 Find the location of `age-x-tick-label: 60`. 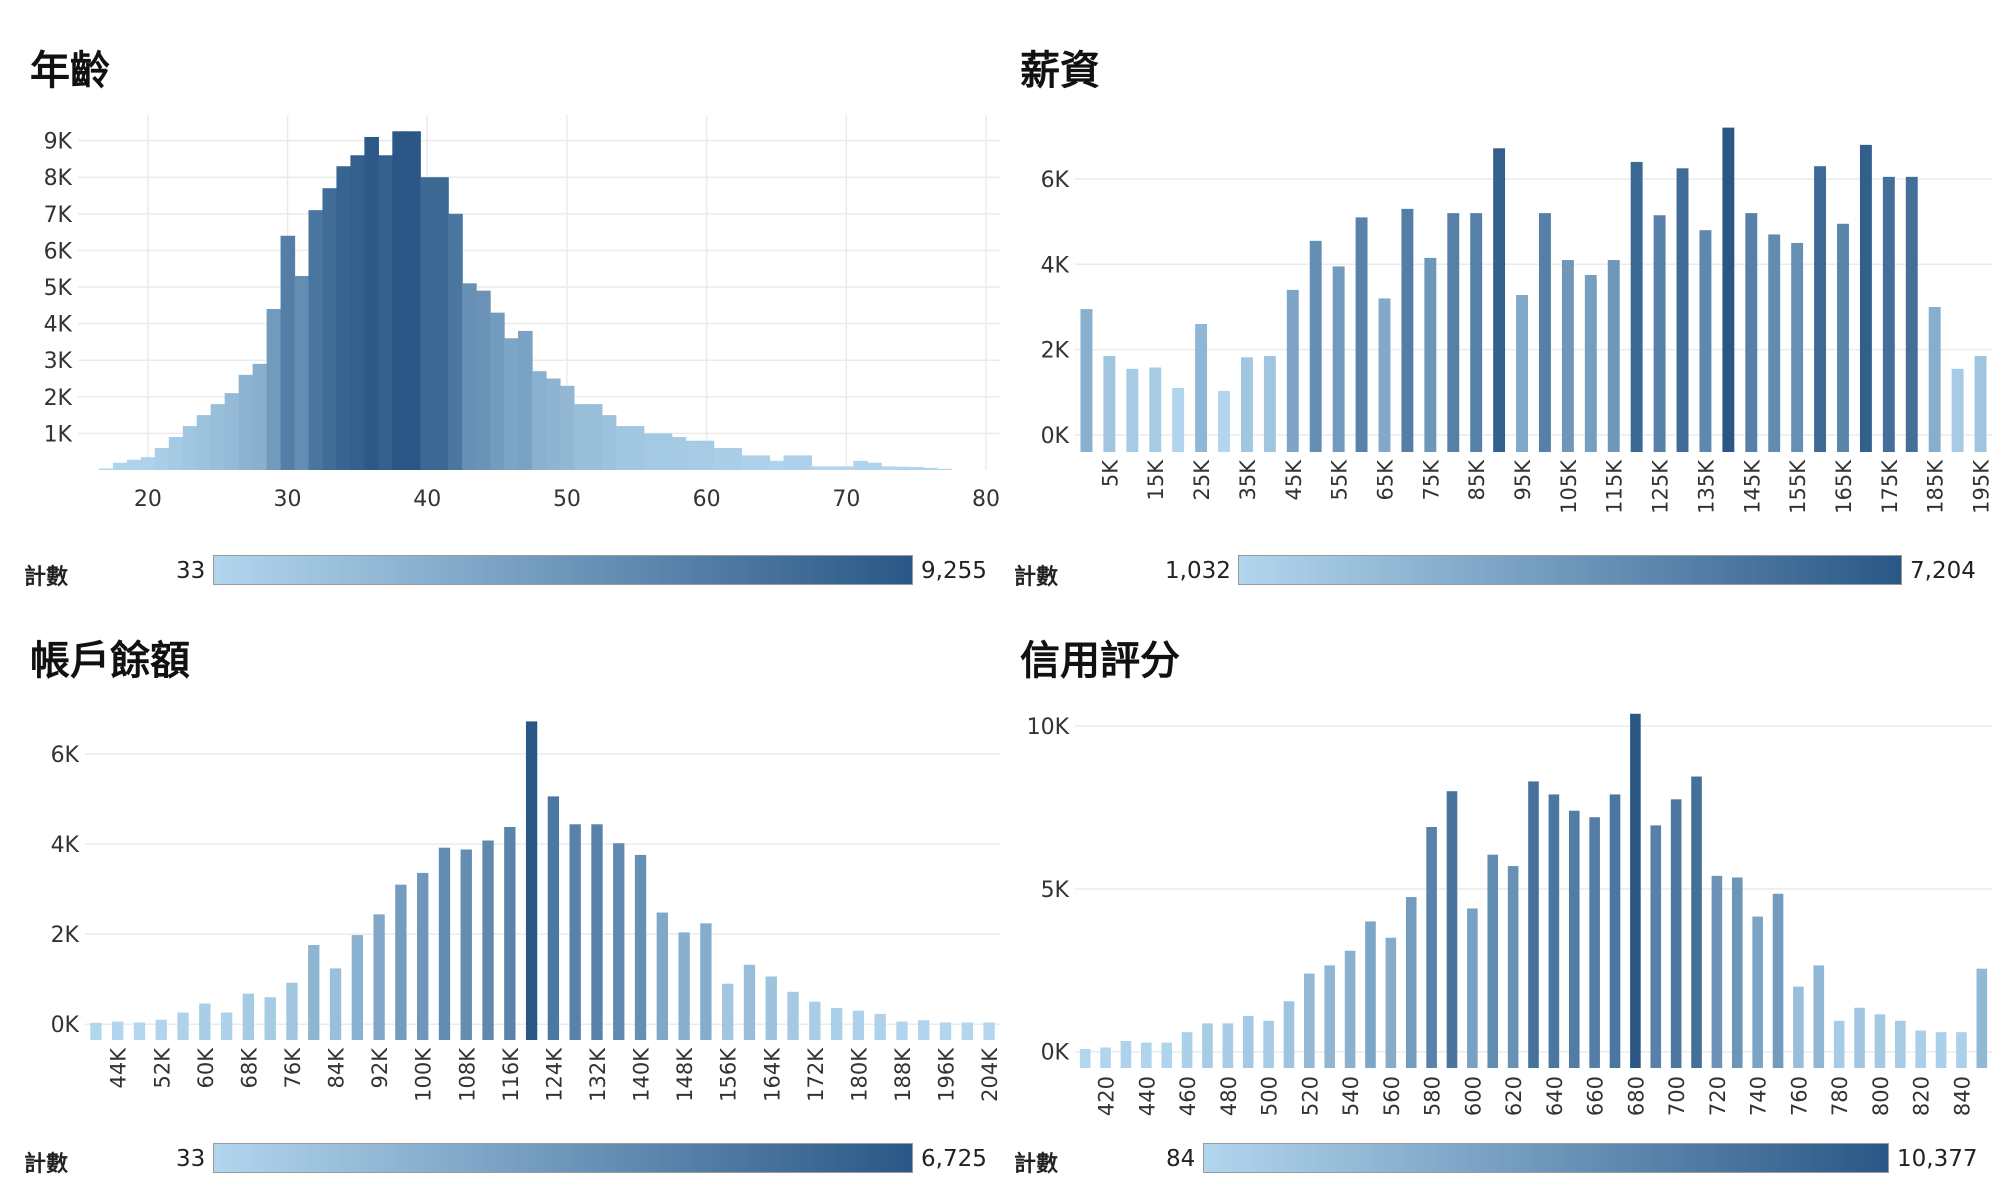

age-x-tick-label: 60 is located at coordinates (707, 499).